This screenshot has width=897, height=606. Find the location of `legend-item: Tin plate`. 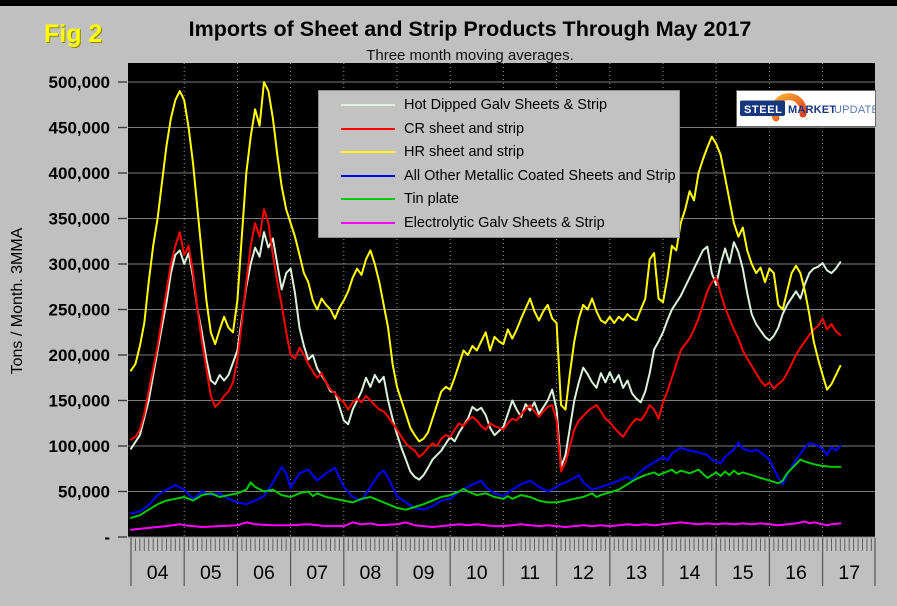

legend-item: Tin plate is located at coordinates (499, 199).